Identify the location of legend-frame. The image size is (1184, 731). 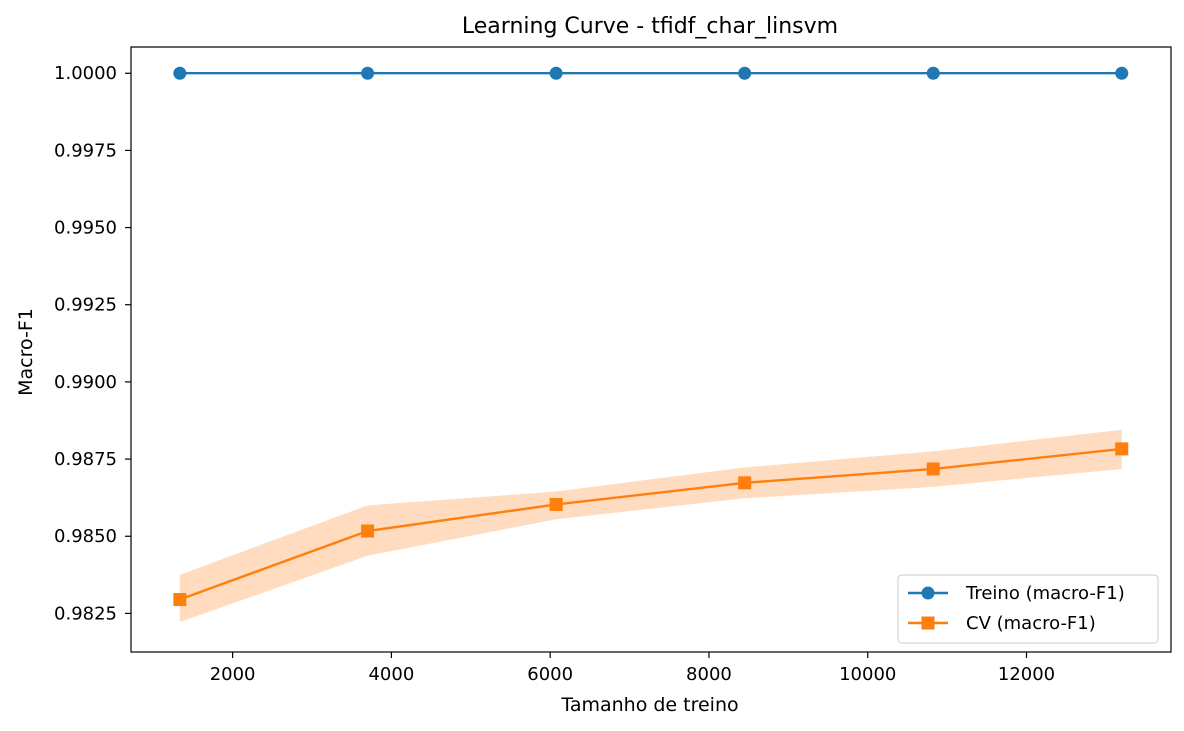
(1028, 609).